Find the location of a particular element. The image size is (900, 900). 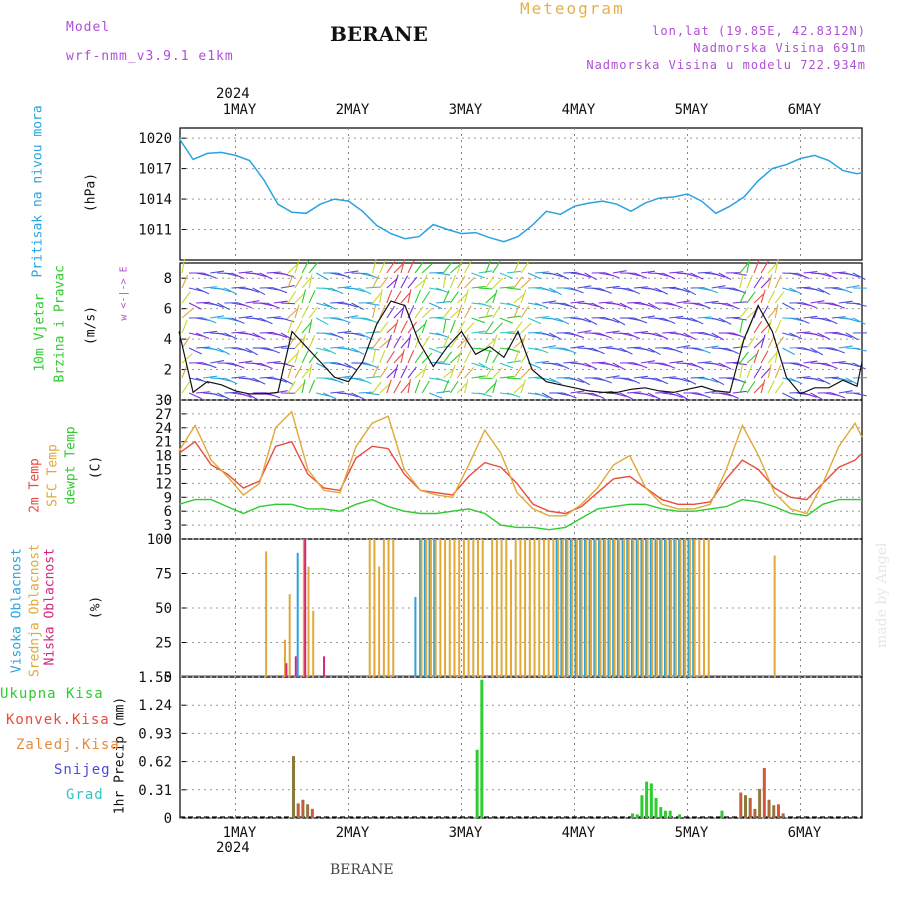

legend-snow: Snijeg is located at coordinates (82, 770).